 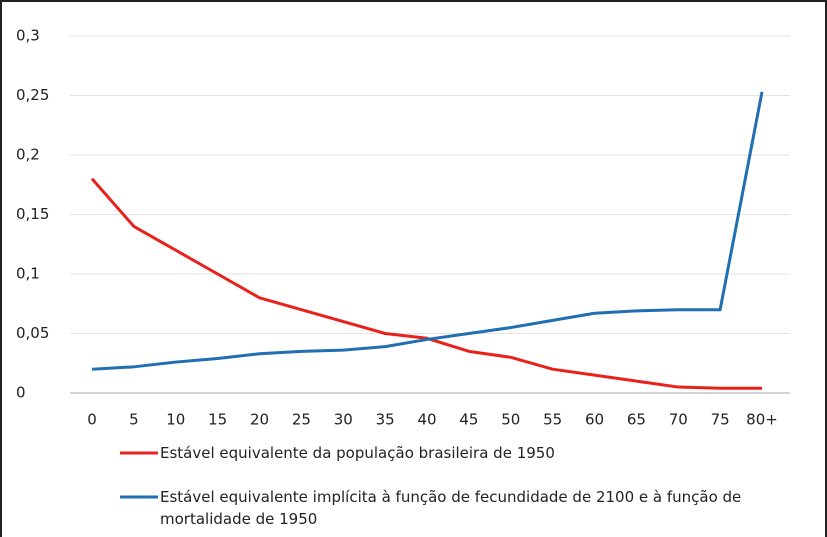 What do you see at coordinates (217, 420) in the screenshot?
I see `x-tick-label: 15` at bounding box center [217, 420].